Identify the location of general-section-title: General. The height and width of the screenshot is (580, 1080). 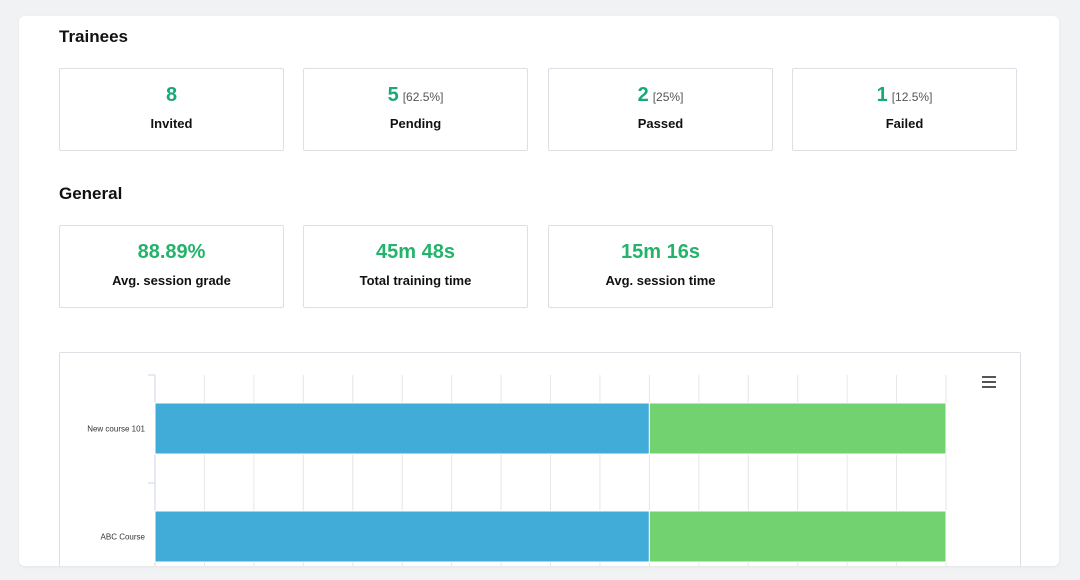
(91, 193).